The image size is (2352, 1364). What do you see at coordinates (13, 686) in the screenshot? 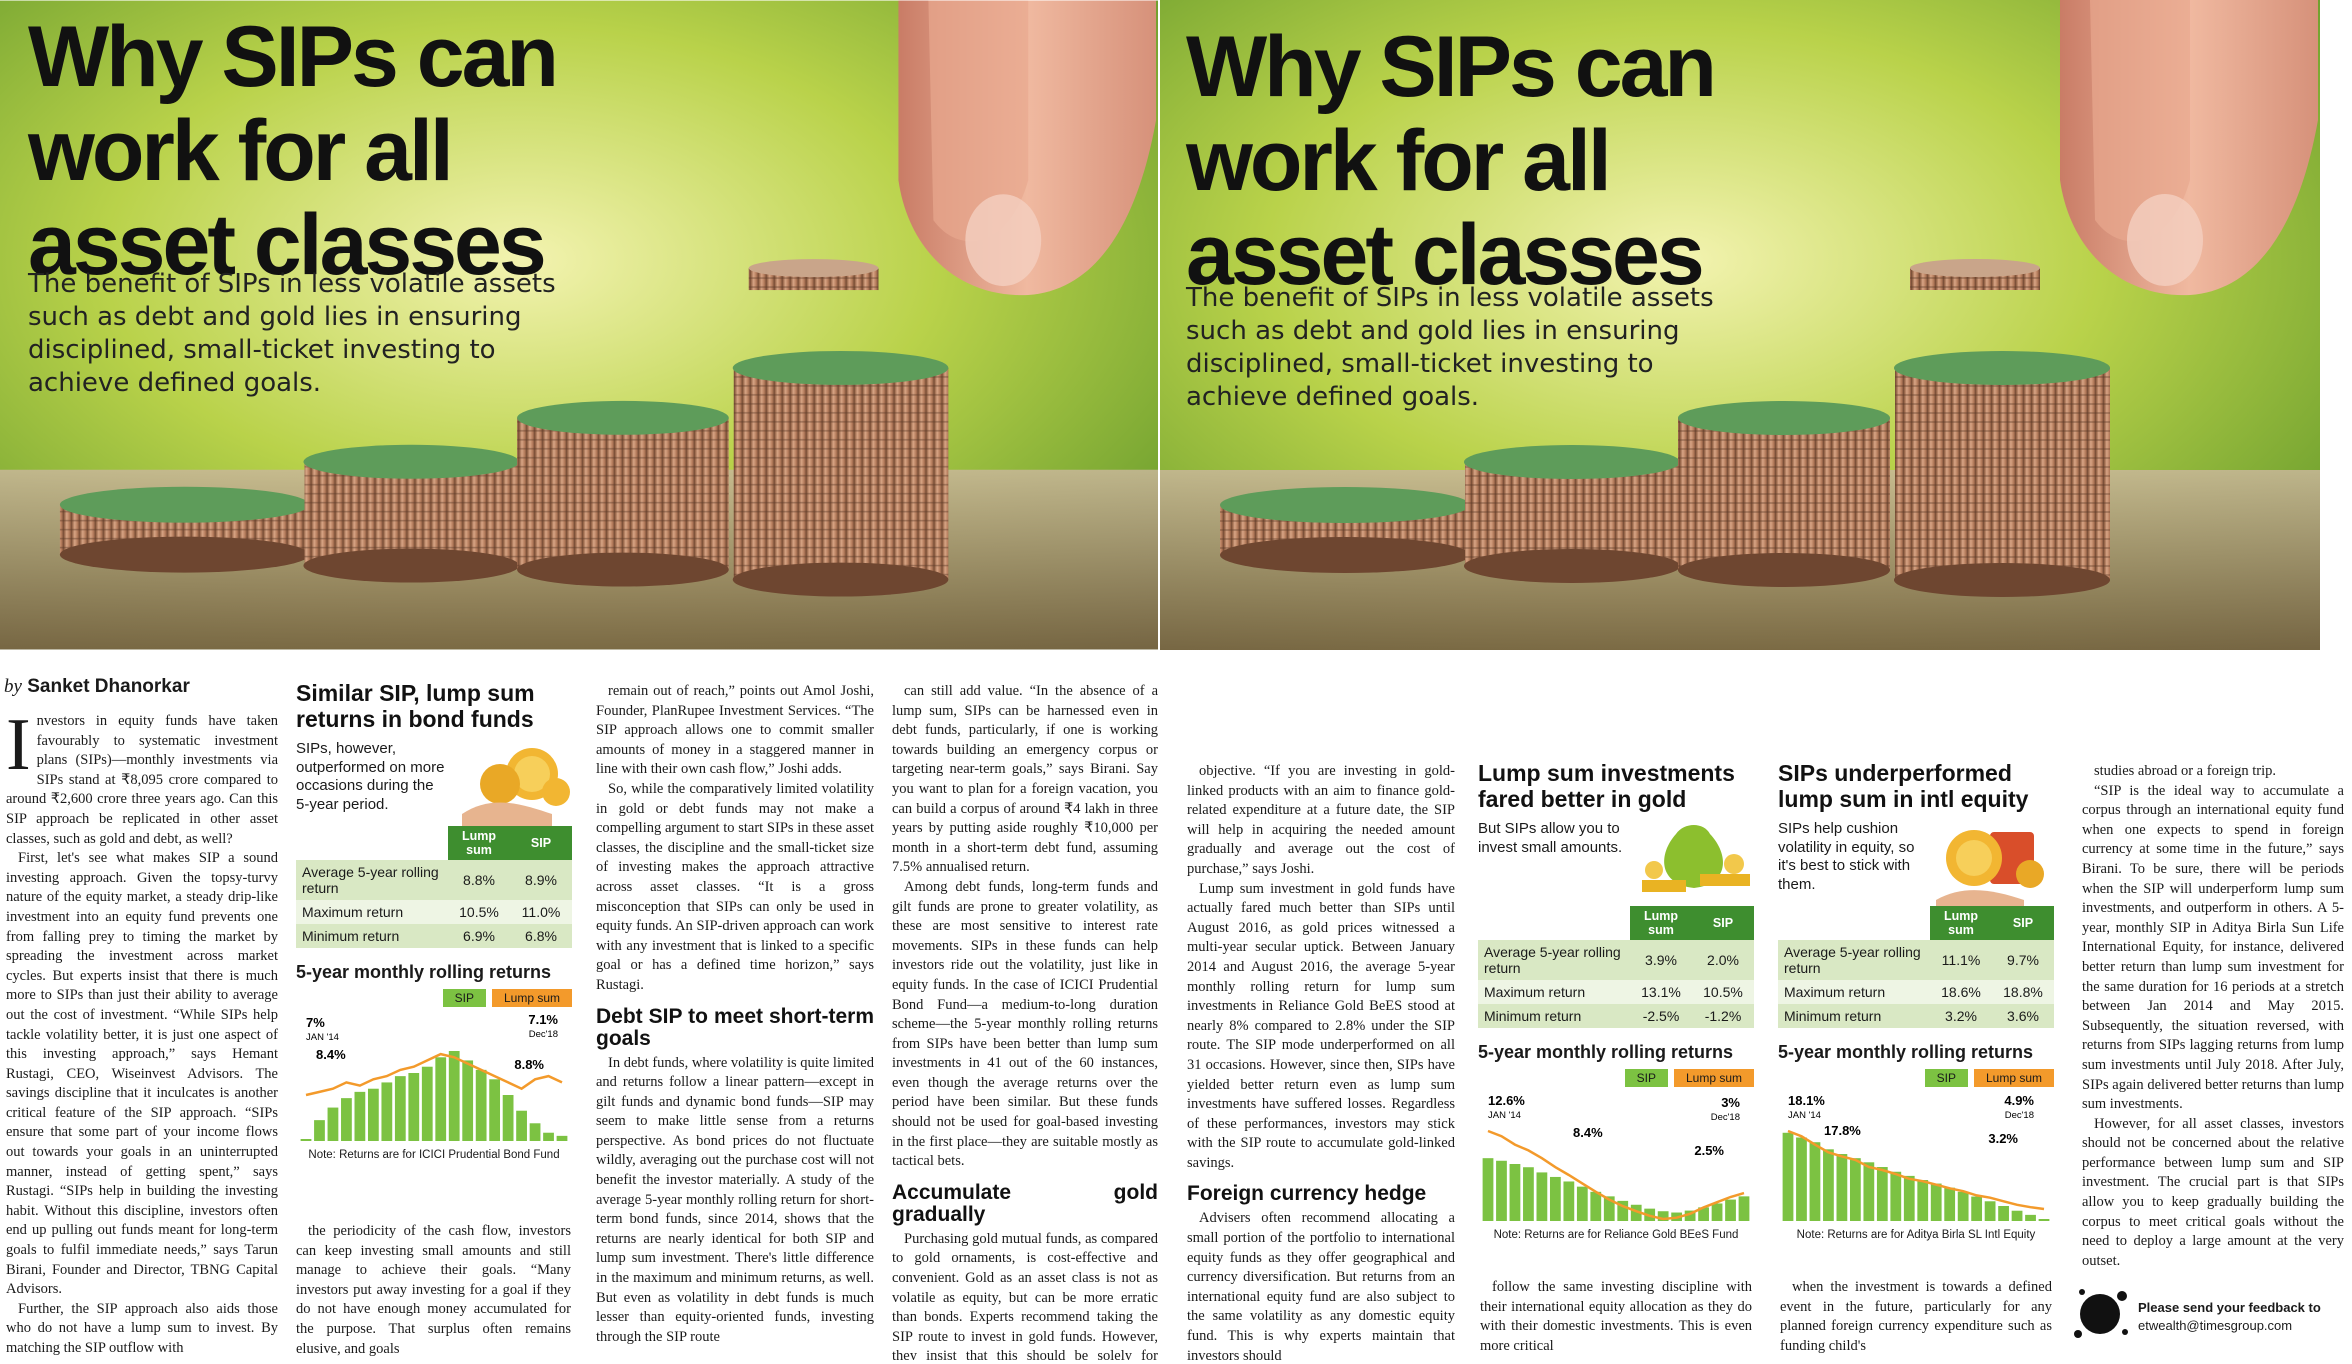
I see `byline-prefix: by` at bounding box center [13, 686].